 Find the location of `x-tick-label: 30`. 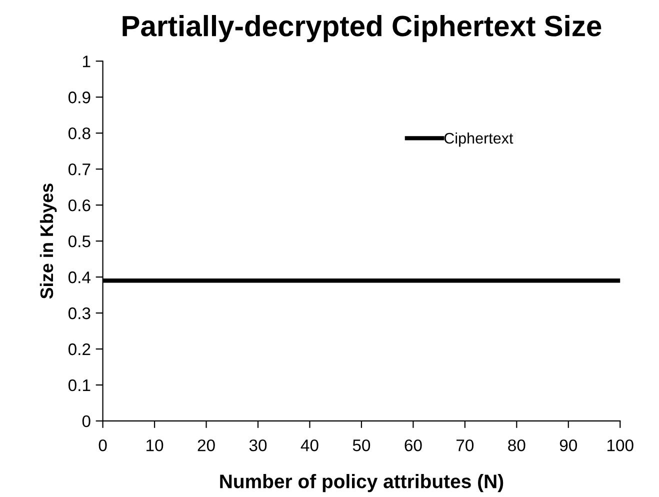

x-tick-label: 30 is located at coordinates (258, 445).